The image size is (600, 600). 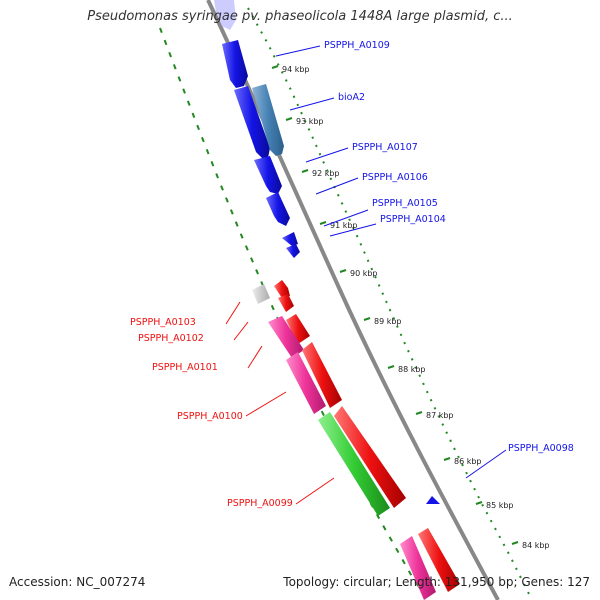 What do you see at coordinates (296, 69) in the screenshot?
I see `tick-label: 94 kbp` at bounding box center [296, 69].